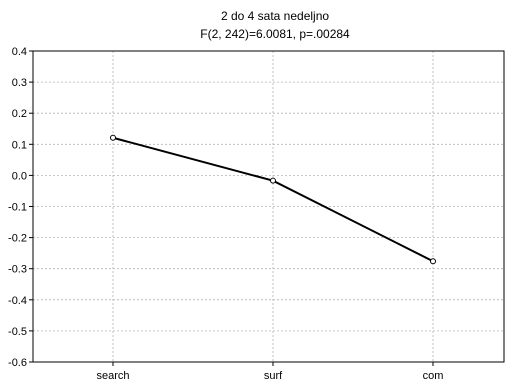  I want to click on y-tick-label: -0.2, so click(17, 239).